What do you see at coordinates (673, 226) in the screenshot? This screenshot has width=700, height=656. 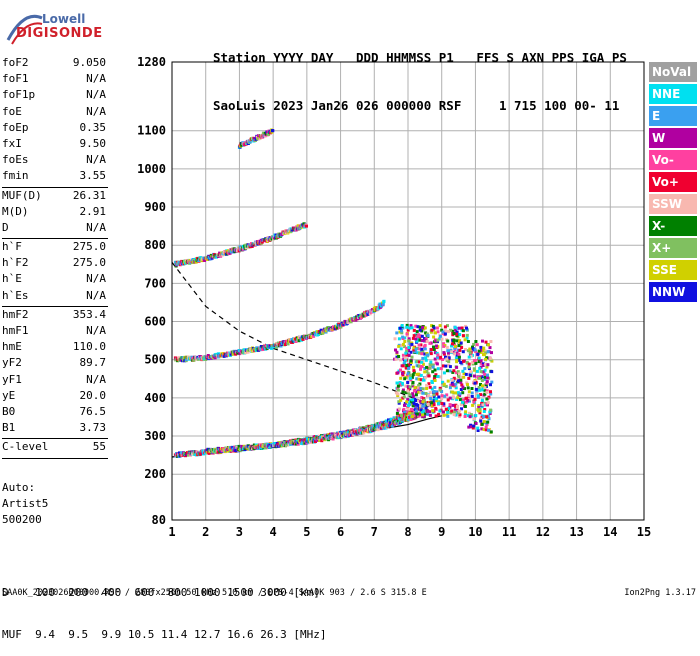 I see `legend-item-x-: X-` at bounding box center [673, 226].